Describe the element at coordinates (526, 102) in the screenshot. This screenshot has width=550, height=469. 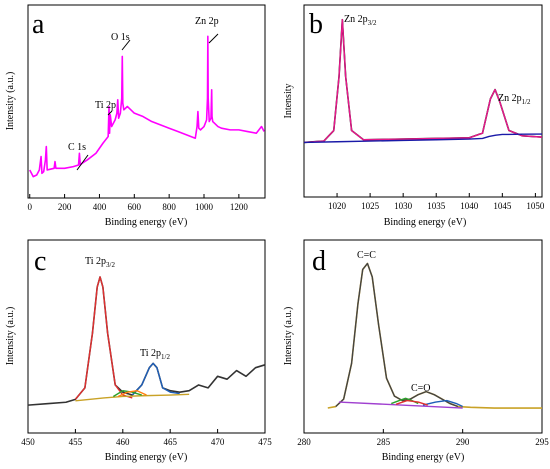
I see `panel-b-ann-zn2p12-sub: 1/2` at that location.